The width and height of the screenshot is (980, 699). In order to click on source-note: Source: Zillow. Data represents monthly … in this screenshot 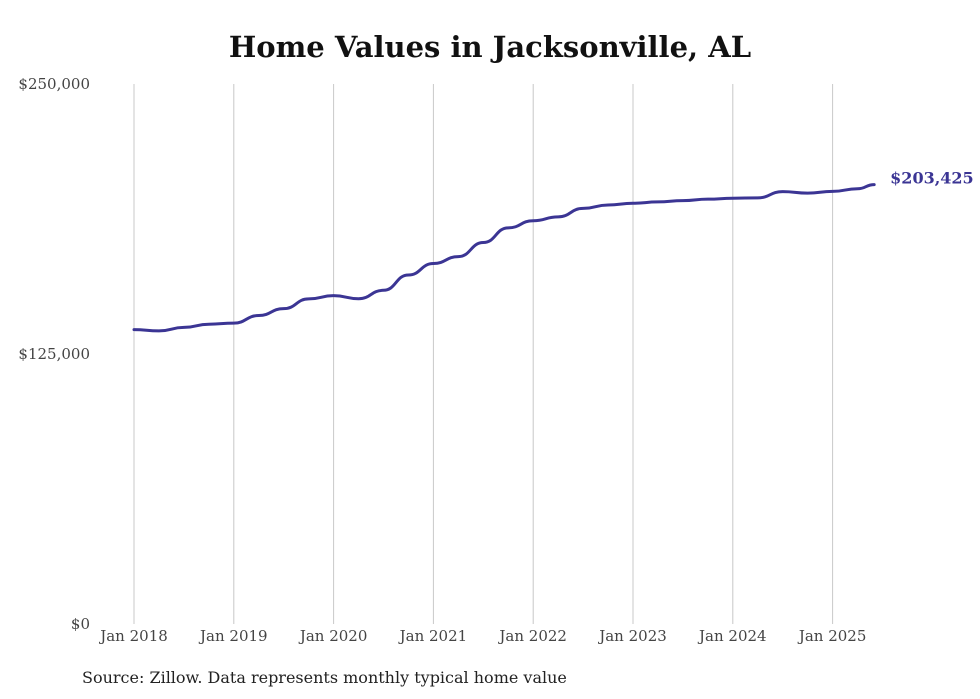, I will do `click(324, 677)`.